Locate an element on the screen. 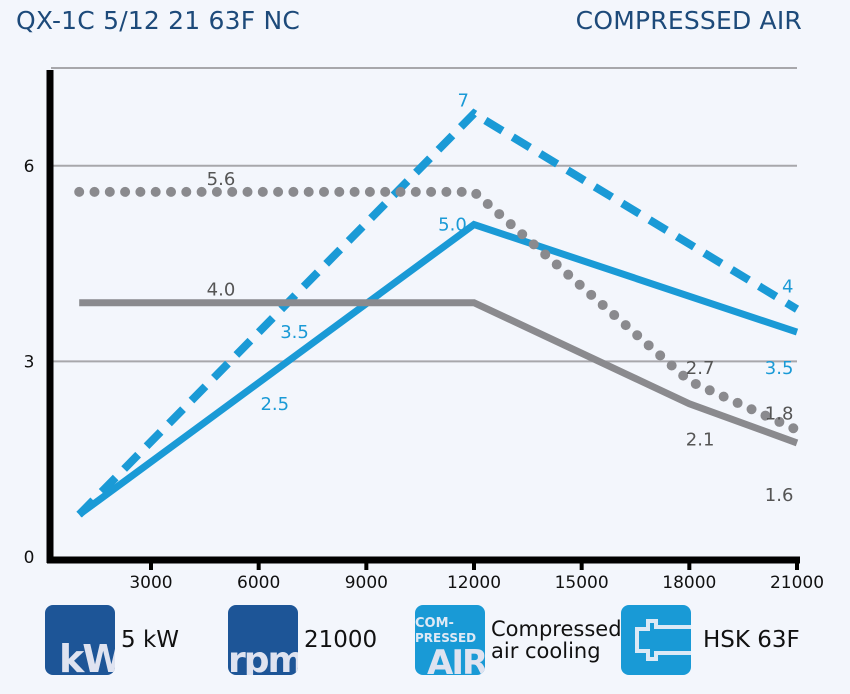  rpm-icon: rpm is located at coordinates (263, 640).